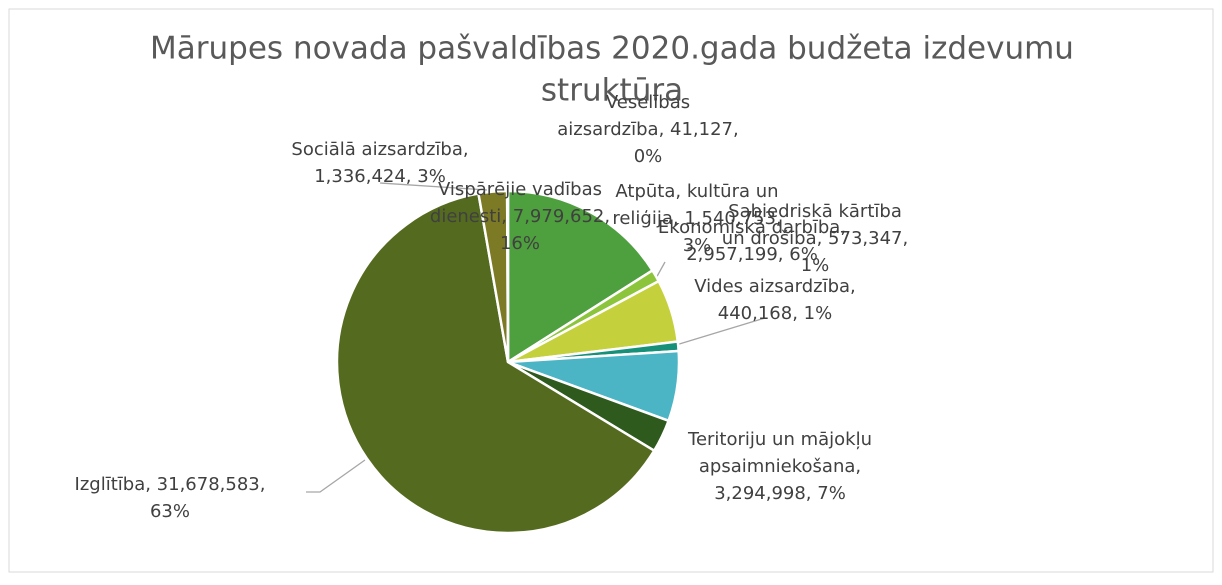 The image size is (1222, 585). Describe the element at coordinates (380, 176) in the screenshot. I see `data-label: 1,336,424, 3%` at that location.